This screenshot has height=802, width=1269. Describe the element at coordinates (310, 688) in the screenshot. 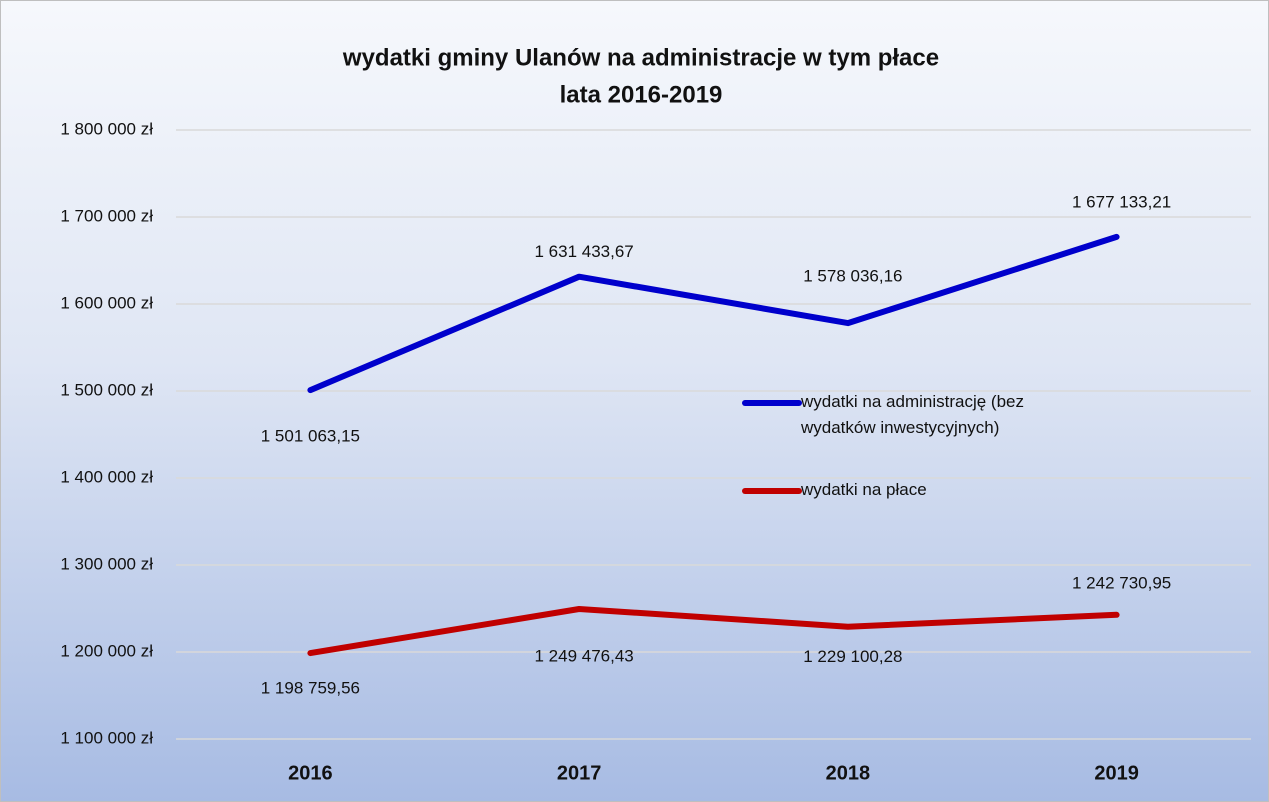

I see `data-label: 1 198 759,56` at that location.